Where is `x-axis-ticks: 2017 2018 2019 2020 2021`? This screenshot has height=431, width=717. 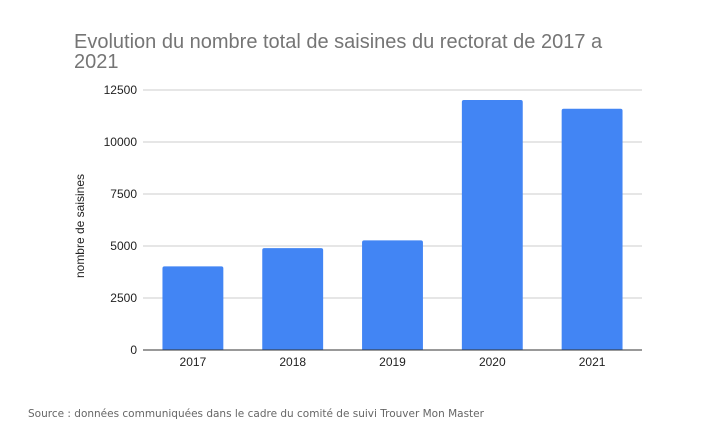
x-axis-ticks: 2017 2018 2019 2020 2021 is located at coordinates (393, 362).